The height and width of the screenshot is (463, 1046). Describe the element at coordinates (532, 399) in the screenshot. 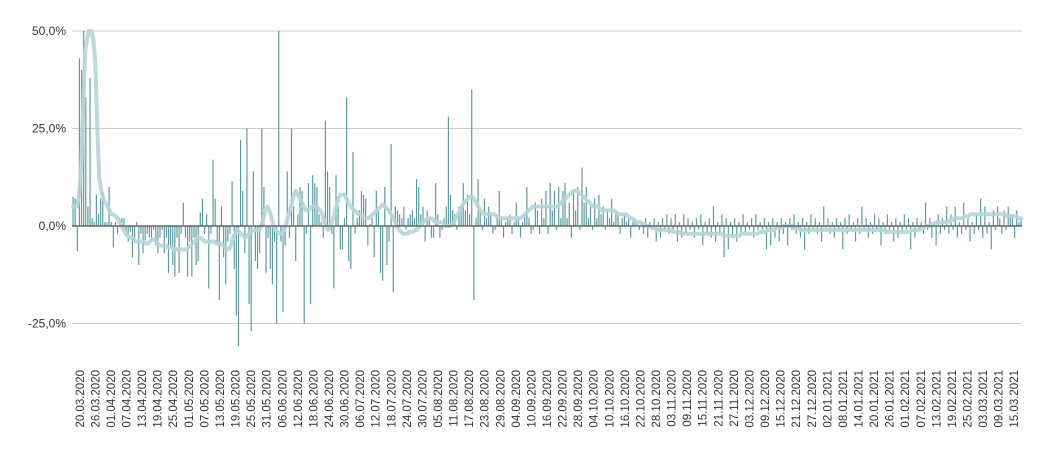

I see `x-tick-label: 10.09.2020` at that location.